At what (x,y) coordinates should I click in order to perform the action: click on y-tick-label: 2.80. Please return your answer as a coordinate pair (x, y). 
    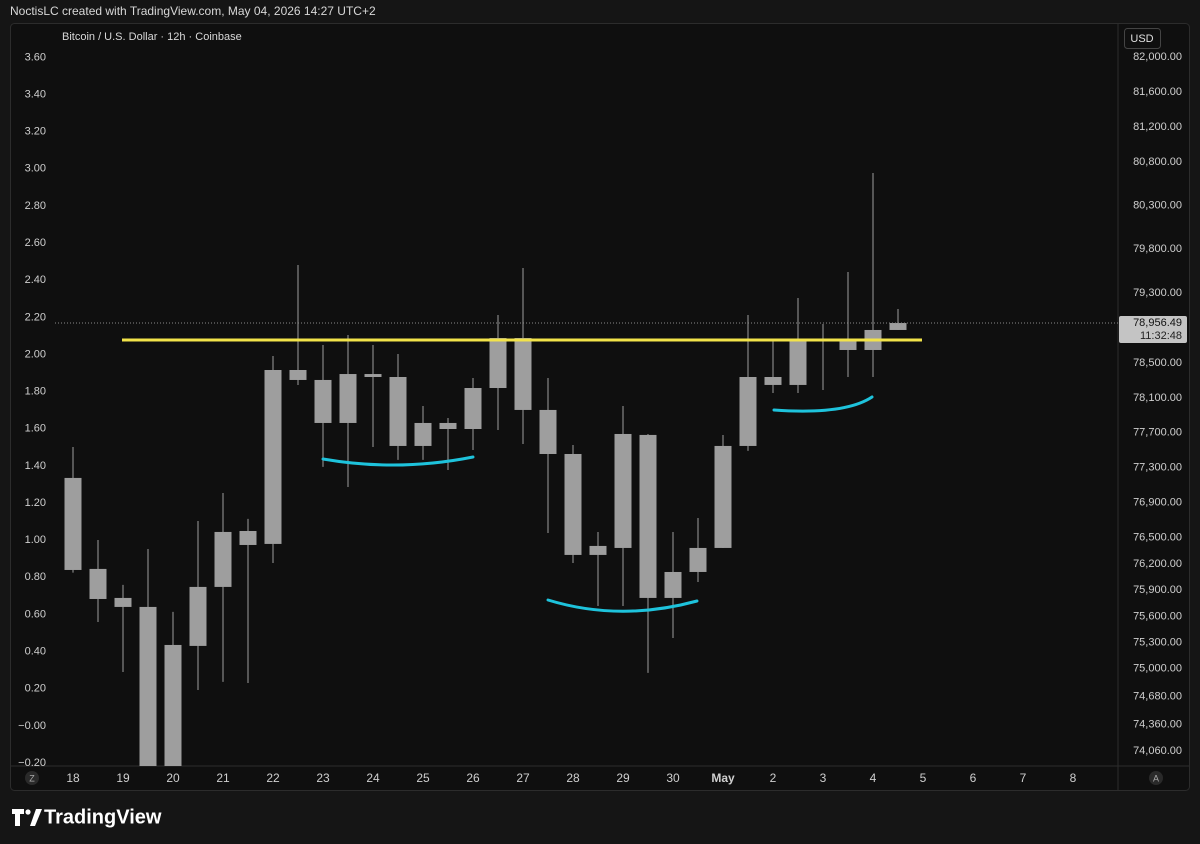
    Looking at the image, I should click on (35, 206).